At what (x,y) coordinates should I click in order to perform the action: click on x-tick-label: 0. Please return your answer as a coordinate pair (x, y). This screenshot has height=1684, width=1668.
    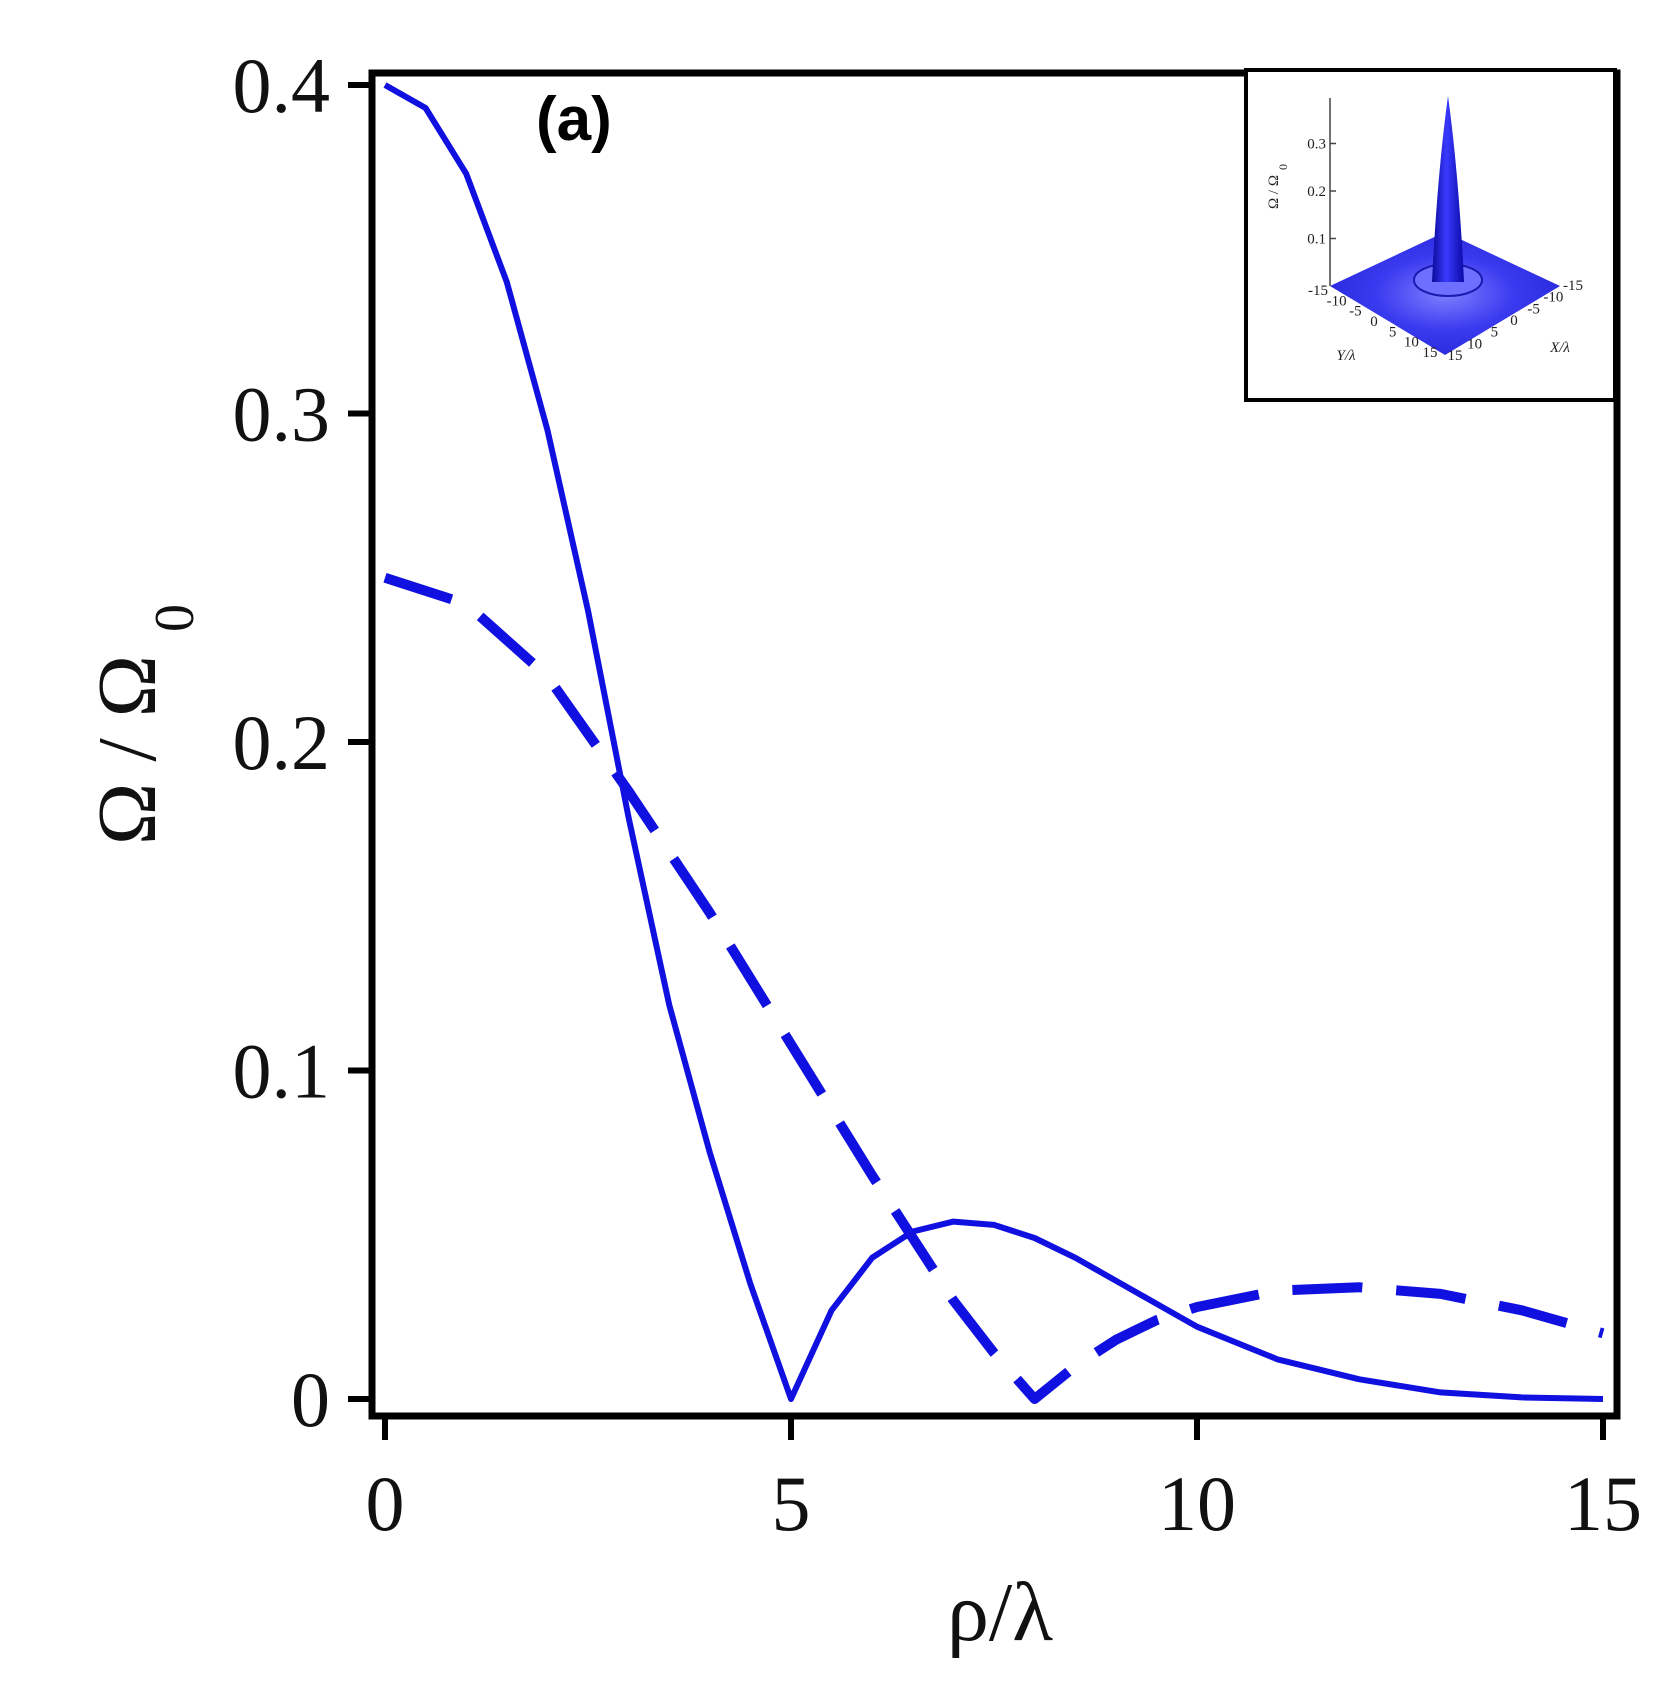
    Looking at the image, I should click on (385, 1503).